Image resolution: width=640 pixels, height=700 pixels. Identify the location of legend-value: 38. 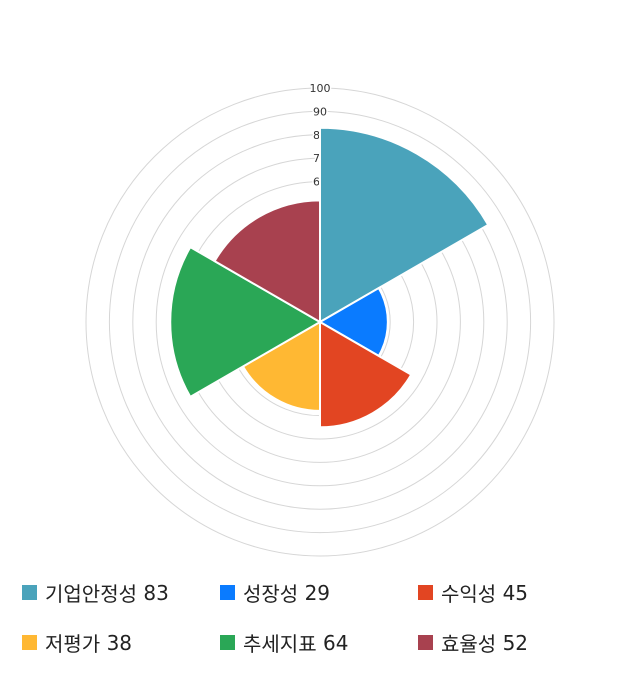
(119, 642).